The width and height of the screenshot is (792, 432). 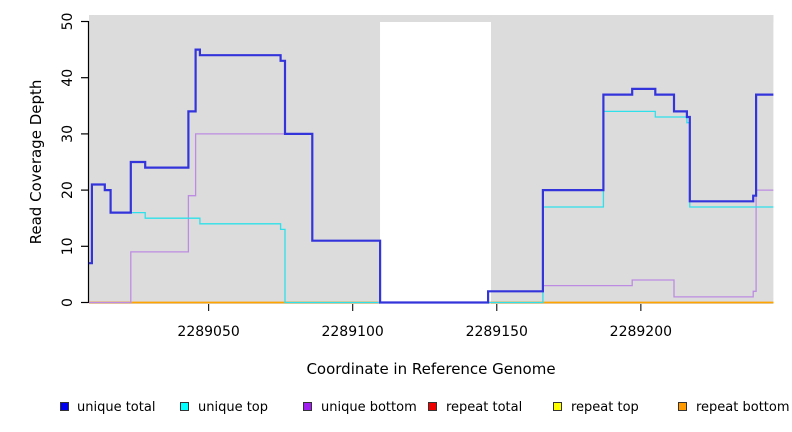 I want to click on x-axis-title: Coordinate in Reference Genome, so click(x=431, y=369).